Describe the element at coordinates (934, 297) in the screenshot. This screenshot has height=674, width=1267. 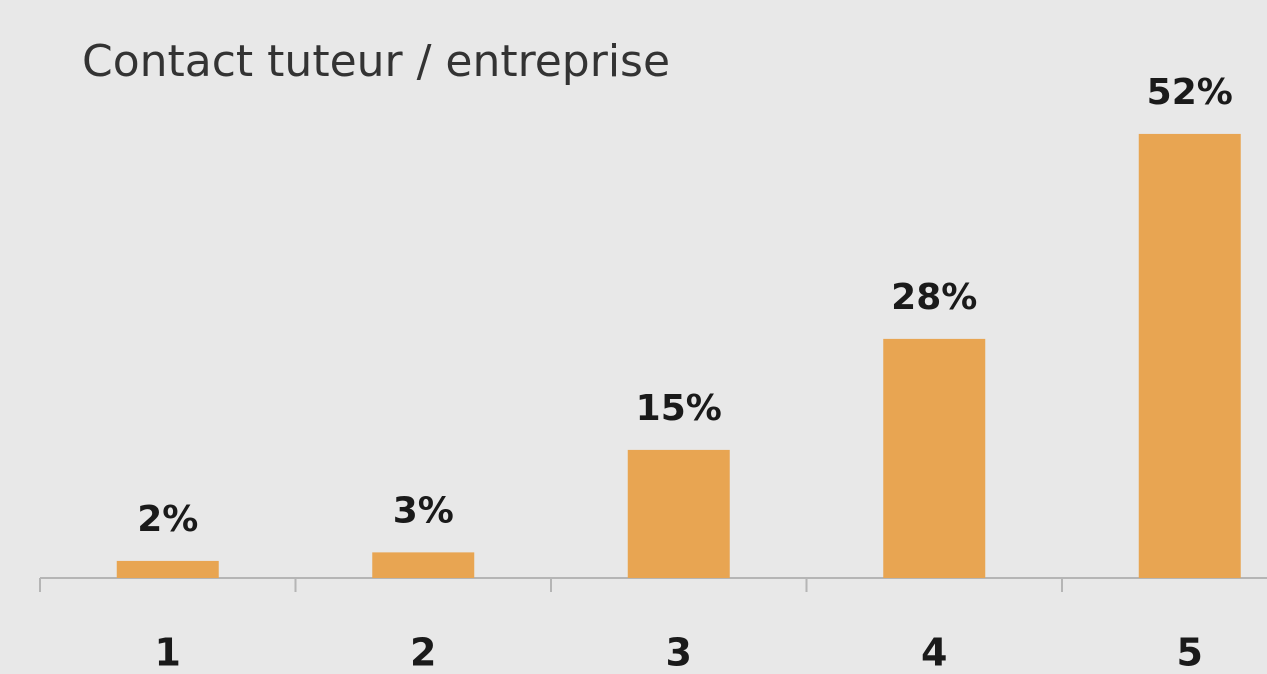
I see `value-label: 28%` at that location.